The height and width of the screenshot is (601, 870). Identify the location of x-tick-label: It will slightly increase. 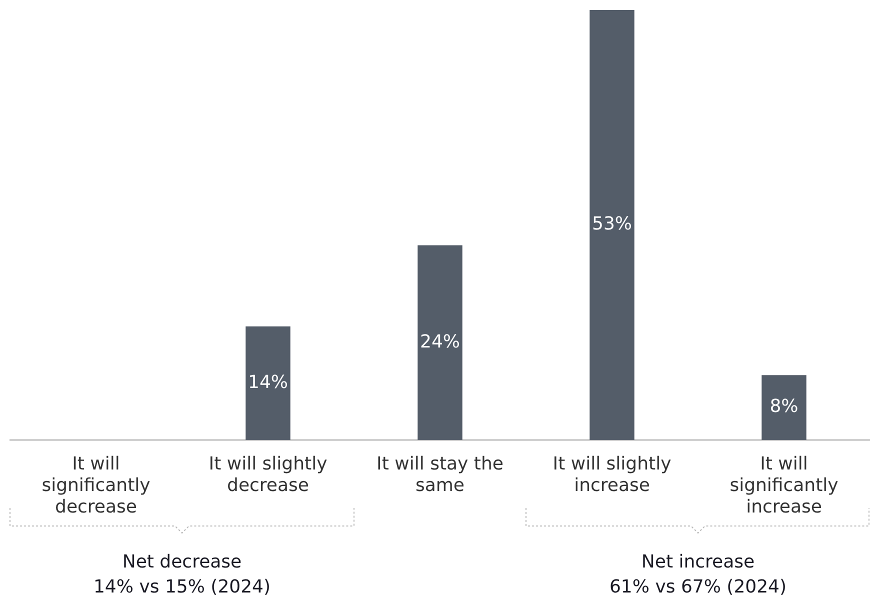
(612, 474).